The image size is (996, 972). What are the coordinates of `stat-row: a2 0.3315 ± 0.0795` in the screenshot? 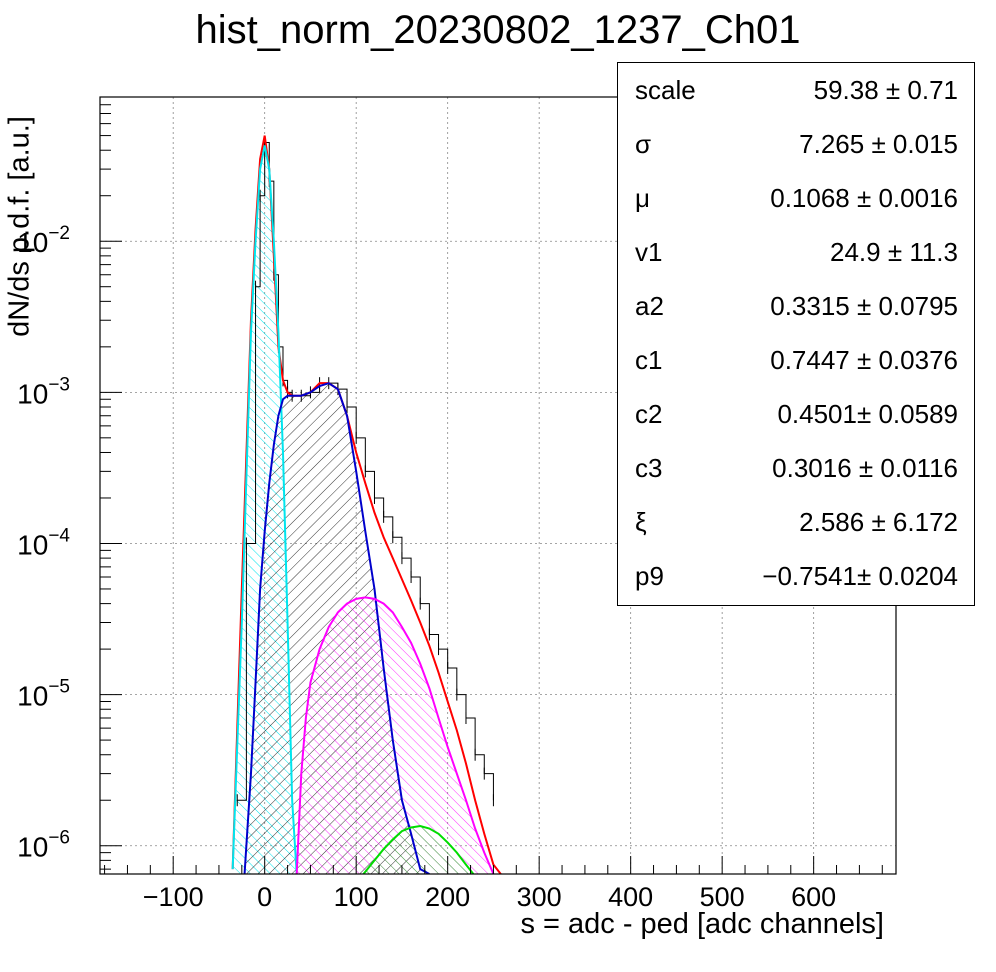 It's located at (796, 306).